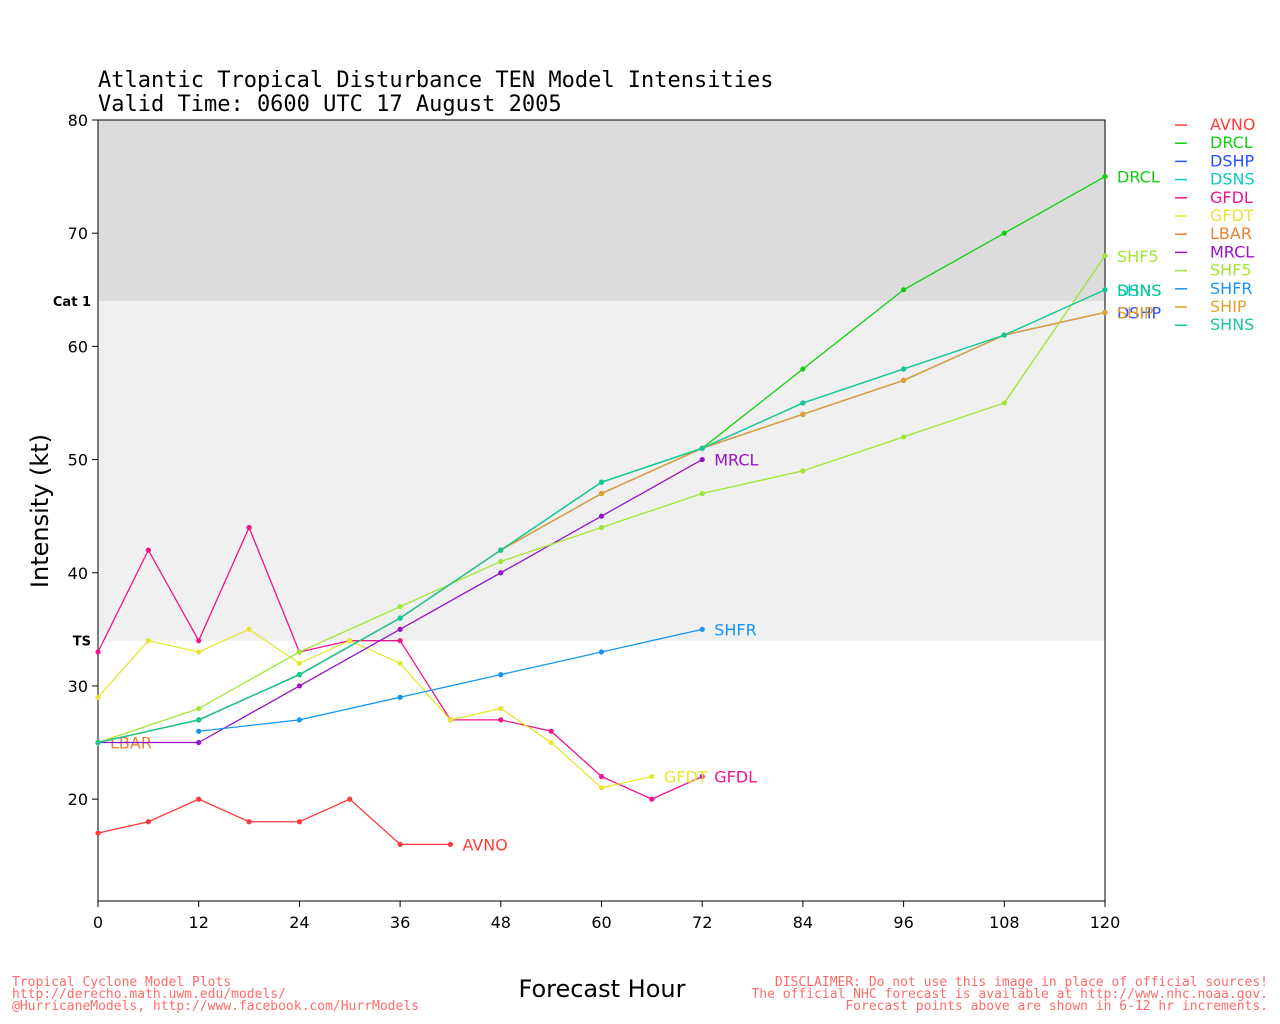 This screenshot has height=1024, width=1280. What do you see at coordinates (78, 686) in the screenshot?
I see `y-tick-label: 30` at bounding box center [78, 686].